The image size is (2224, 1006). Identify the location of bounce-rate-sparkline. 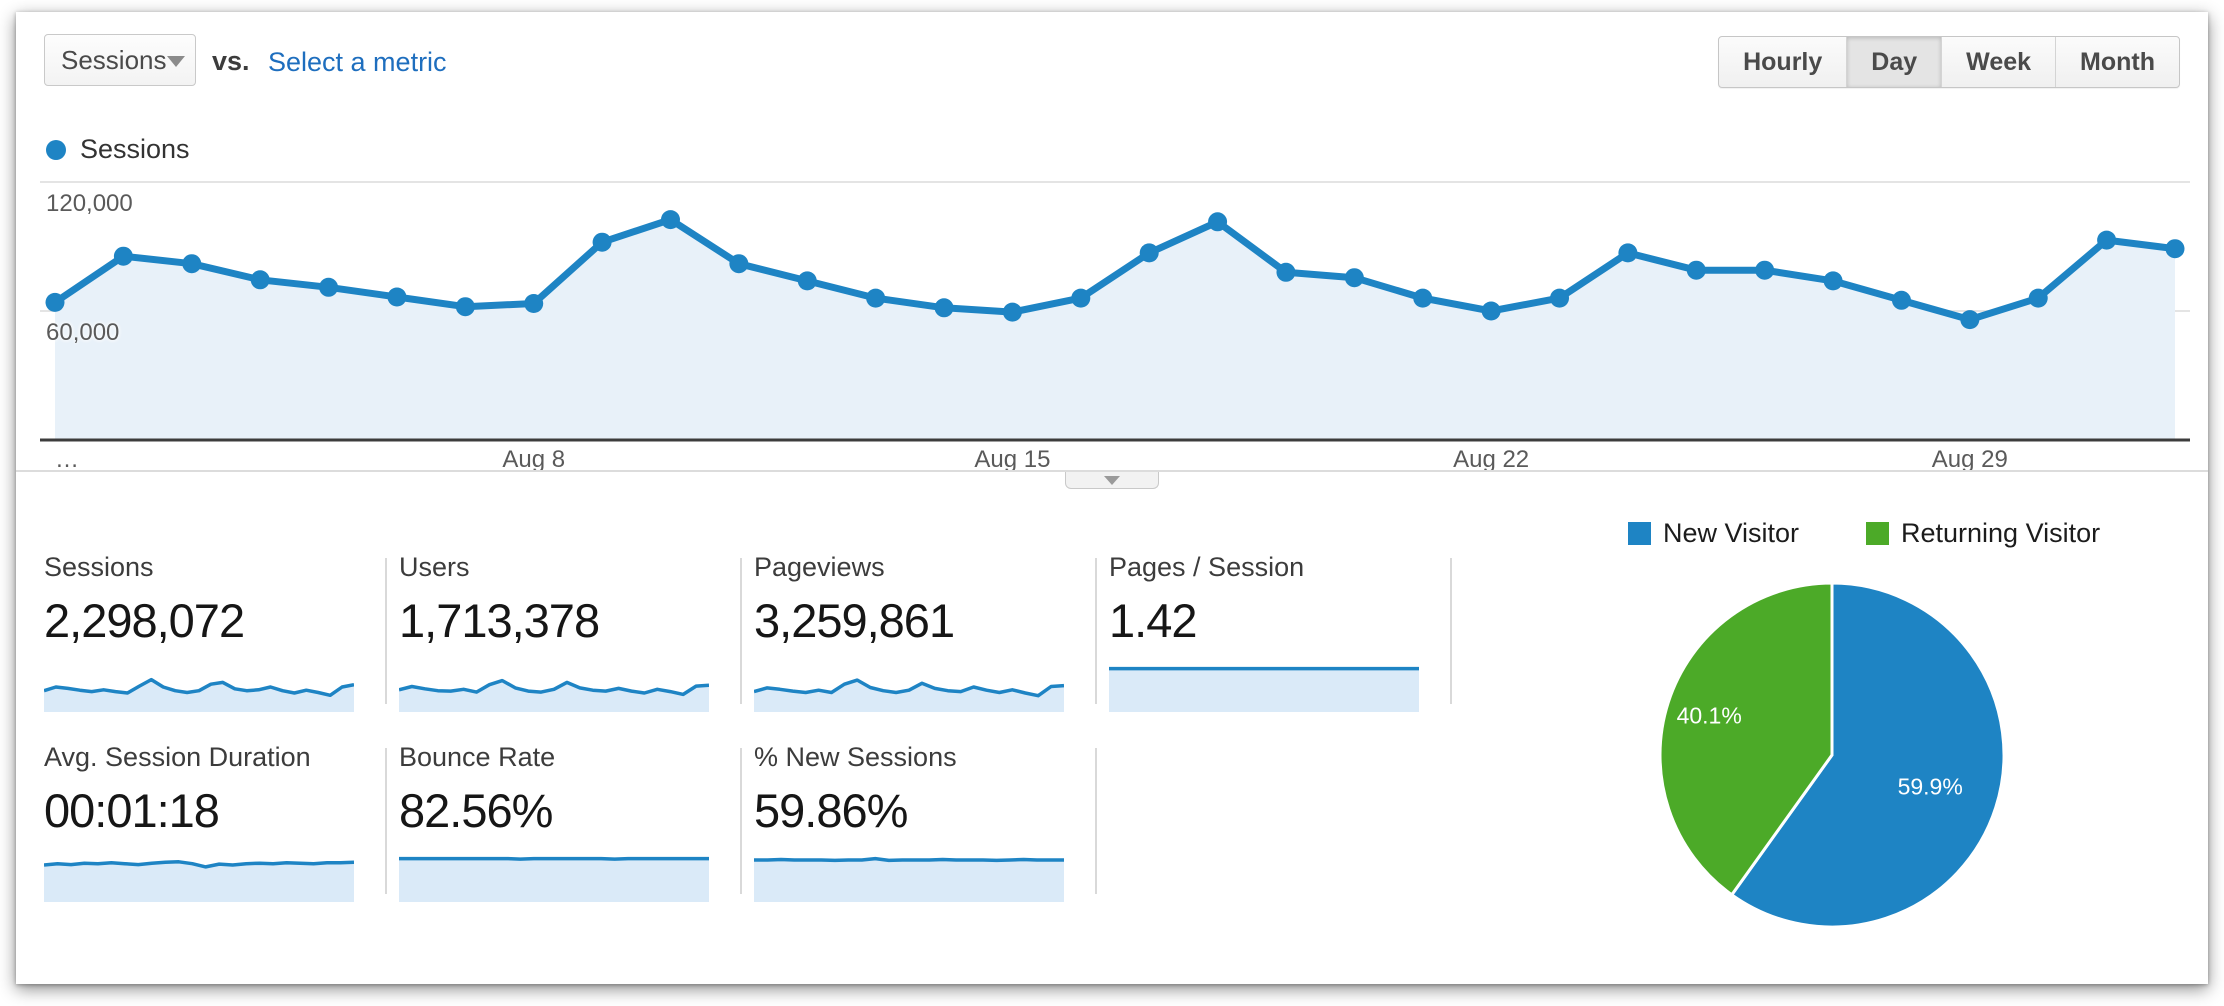
(554, 879).